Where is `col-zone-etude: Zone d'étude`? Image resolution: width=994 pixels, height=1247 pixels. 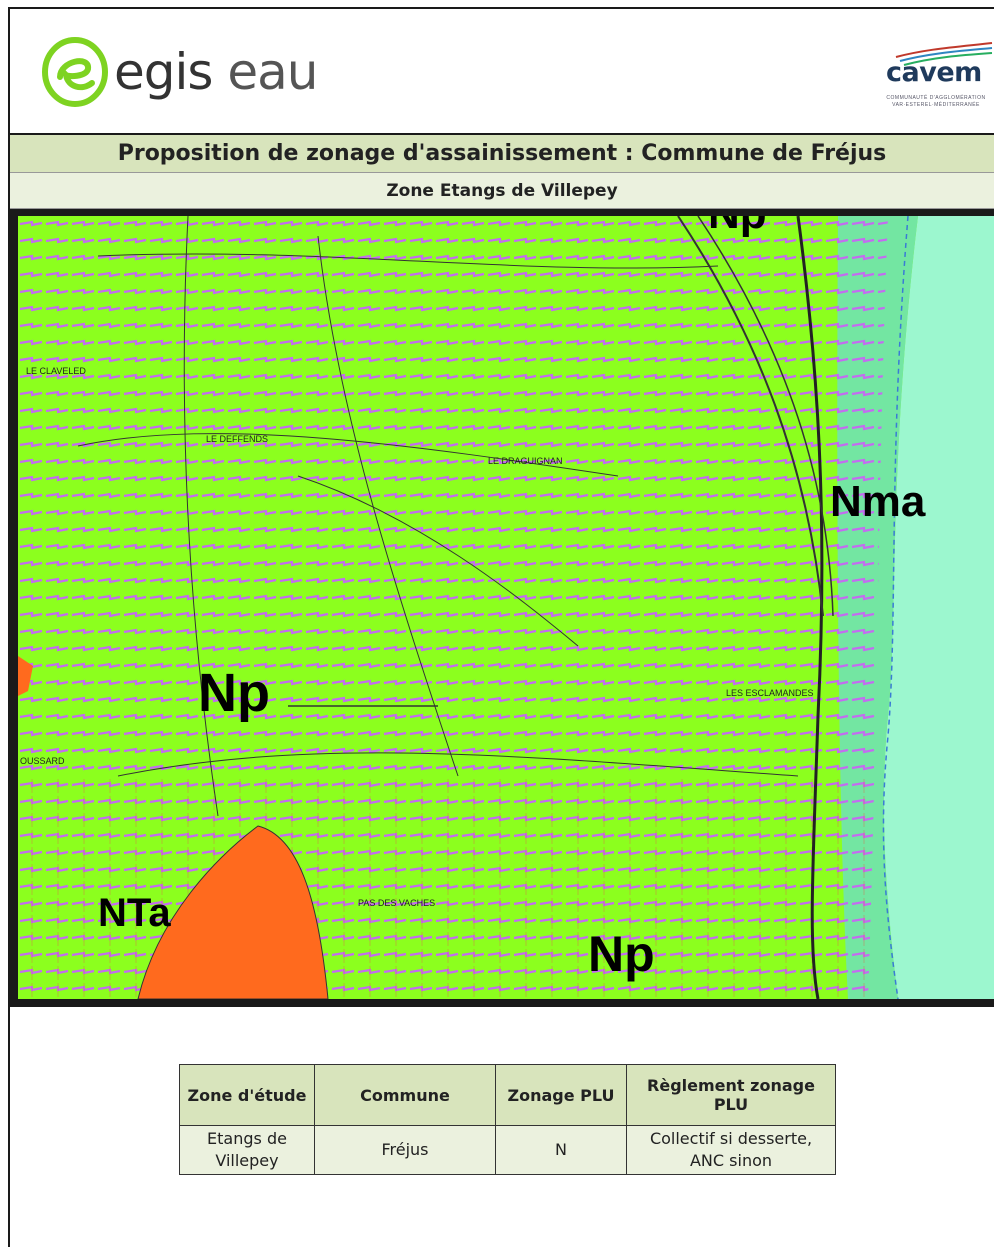 col-zone-etude: Zone d'étude is located at coordinates (247, 1095).